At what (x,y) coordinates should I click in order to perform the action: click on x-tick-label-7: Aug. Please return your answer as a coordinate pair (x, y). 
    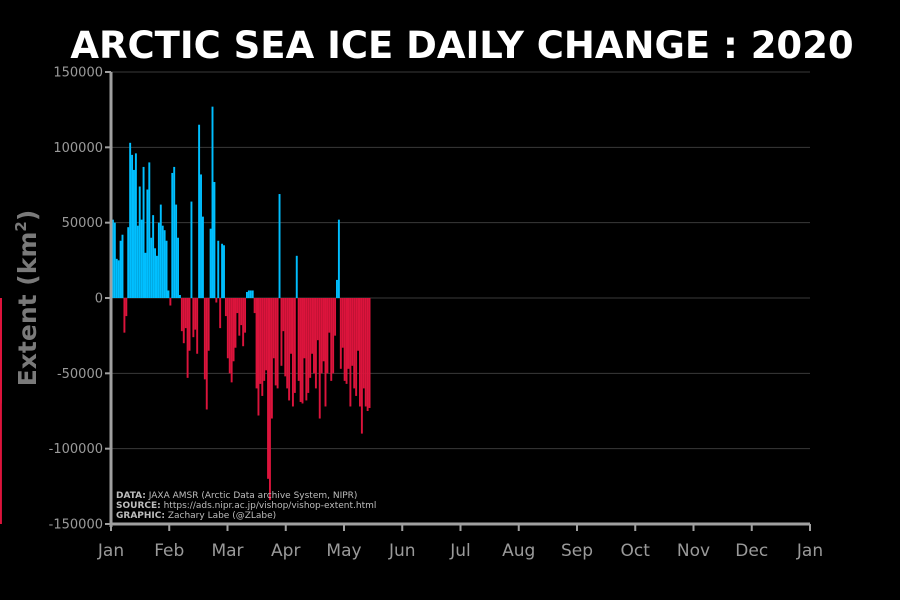
    Looking at the image, I should click on (518, 551).